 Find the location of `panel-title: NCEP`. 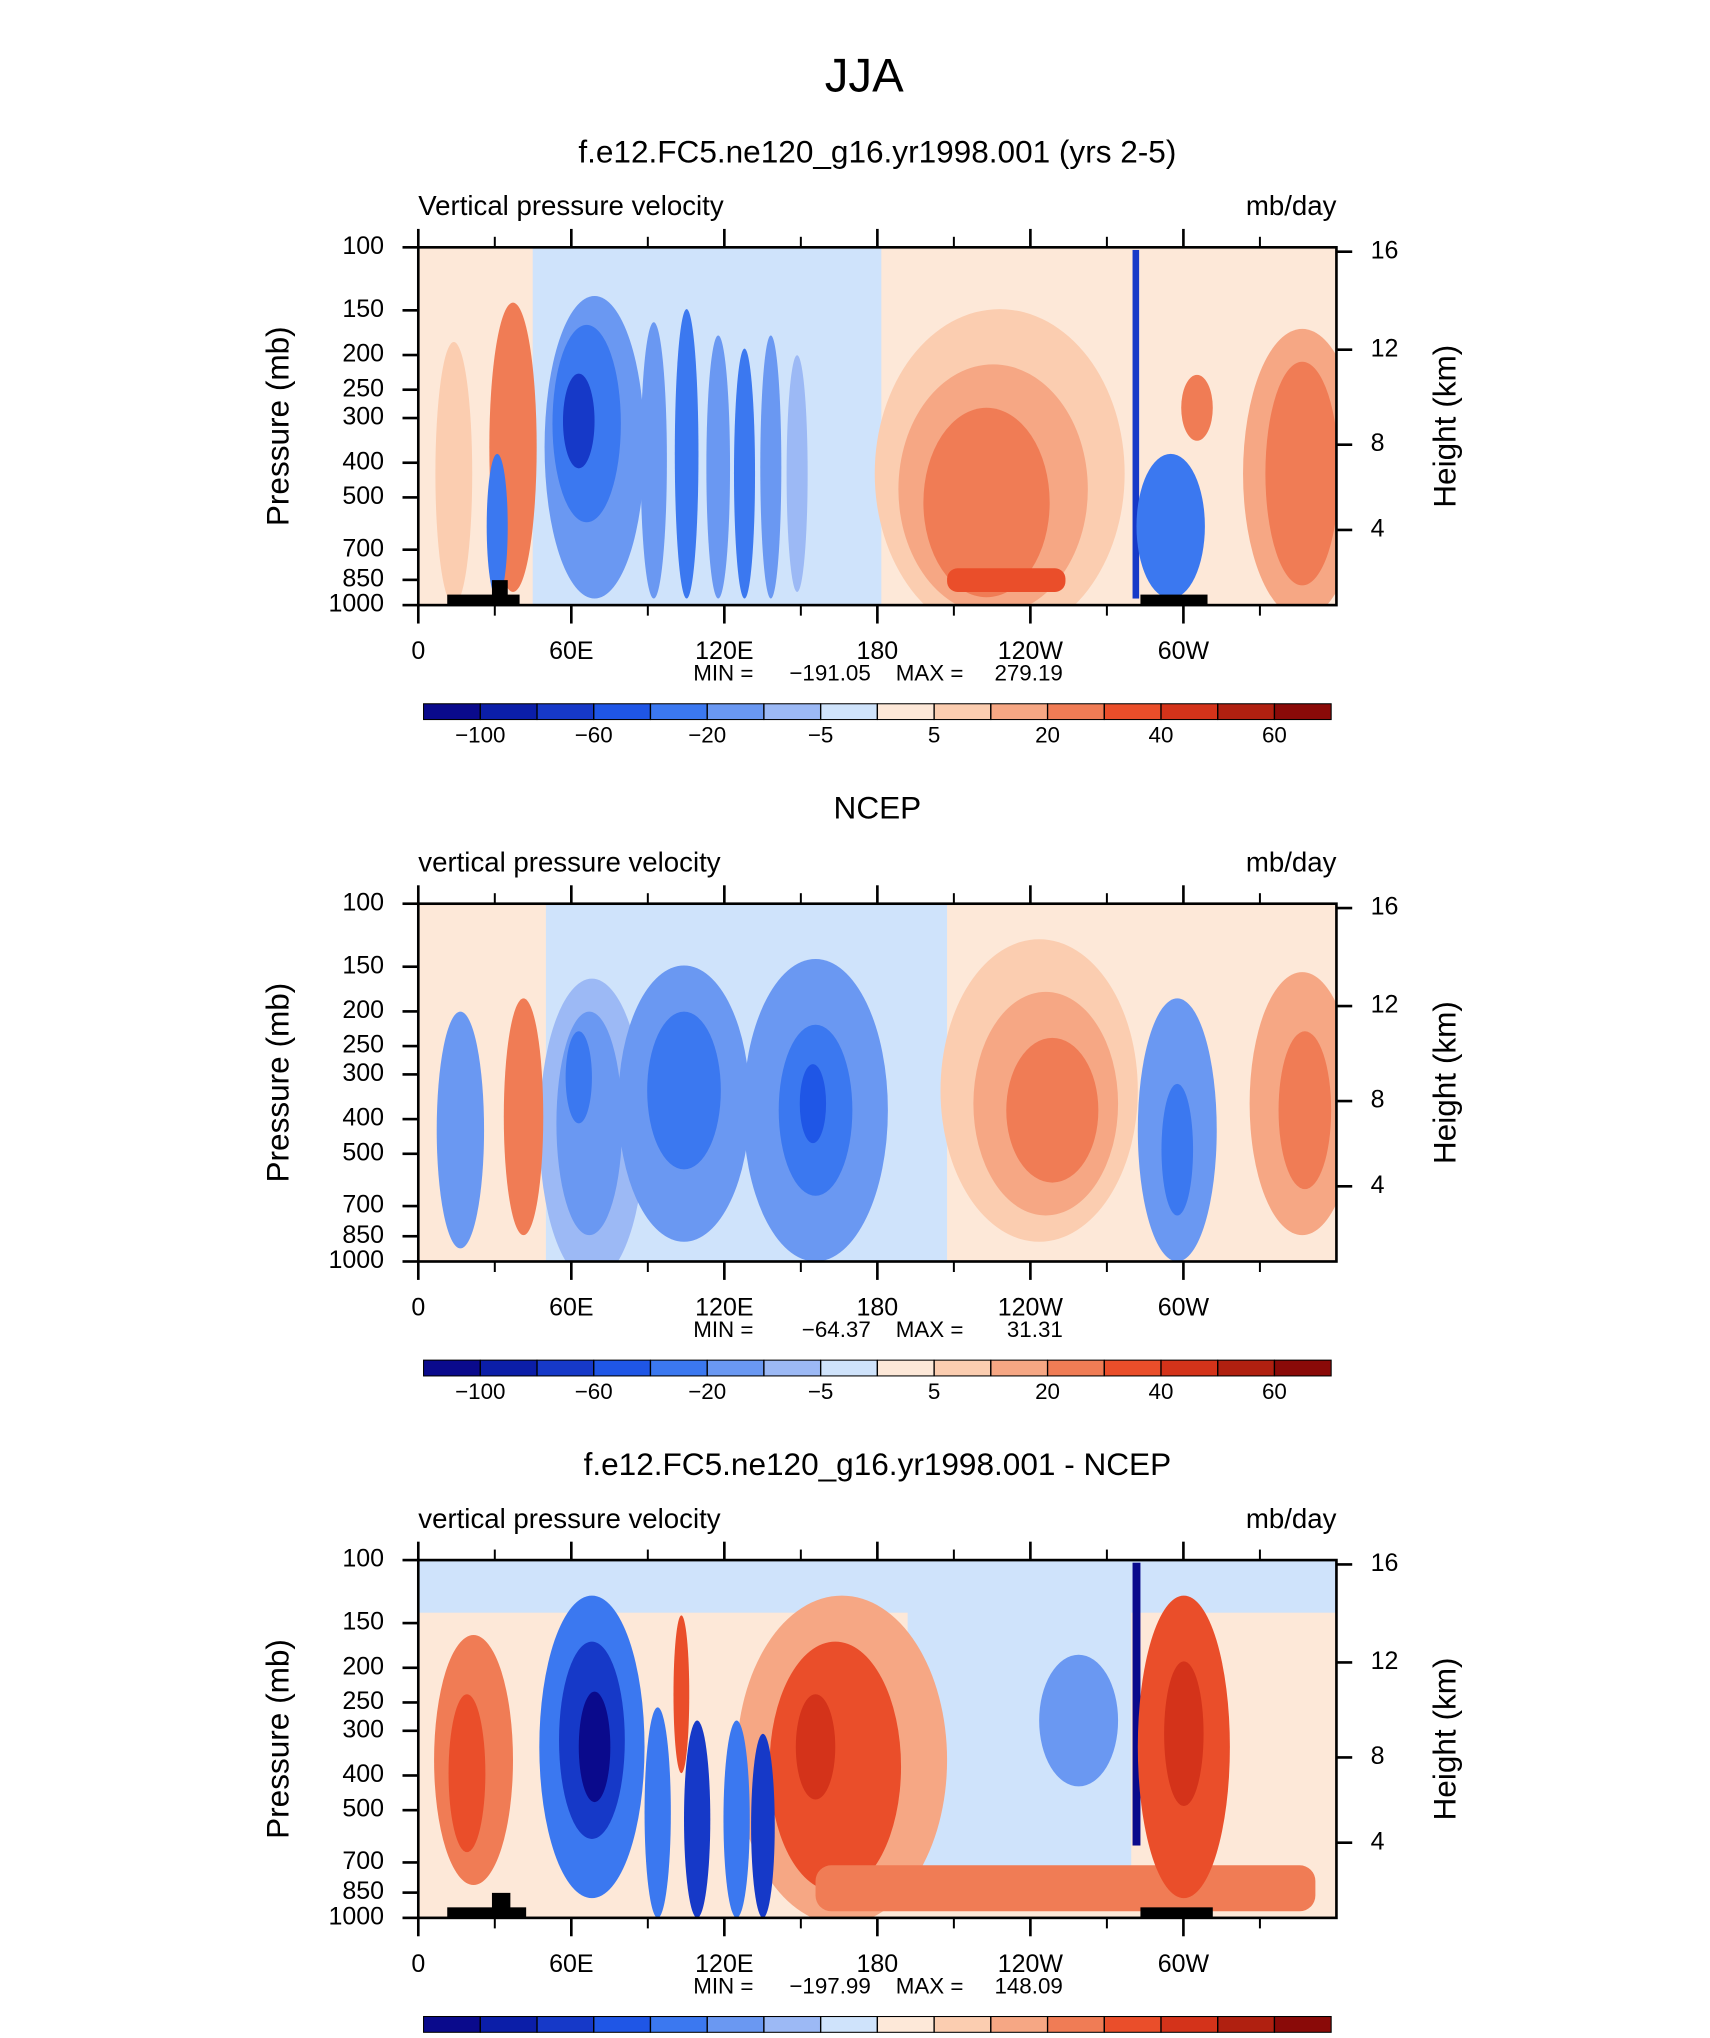

panel-title: NCEP is located at coordinates (878, 808).